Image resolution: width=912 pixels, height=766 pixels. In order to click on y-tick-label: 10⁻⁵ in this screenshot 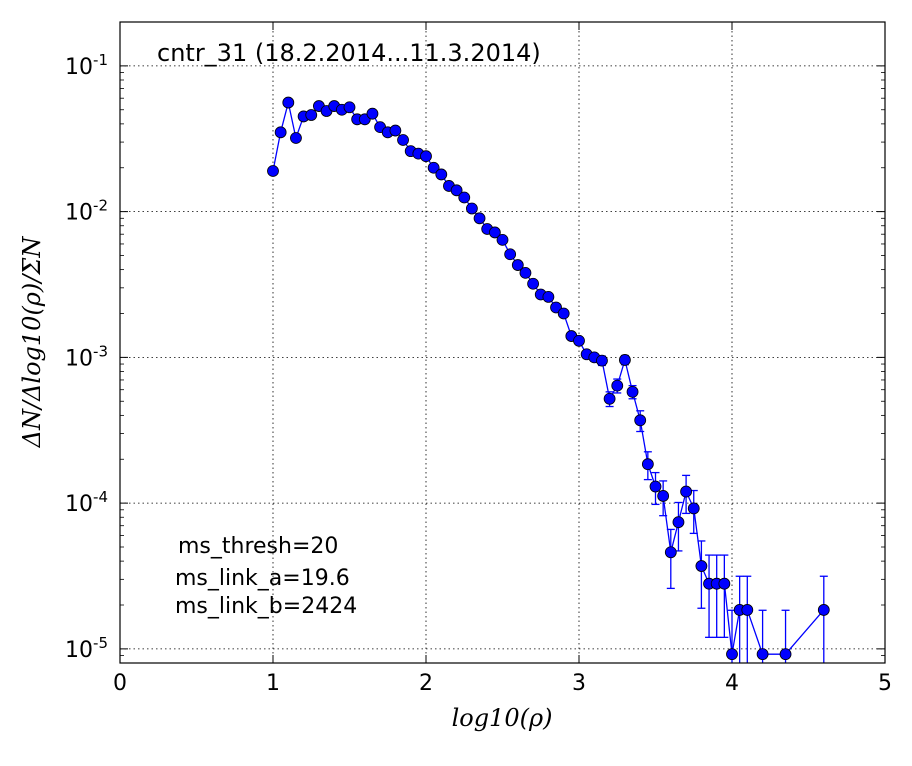, I will do `click(86, 648)`.